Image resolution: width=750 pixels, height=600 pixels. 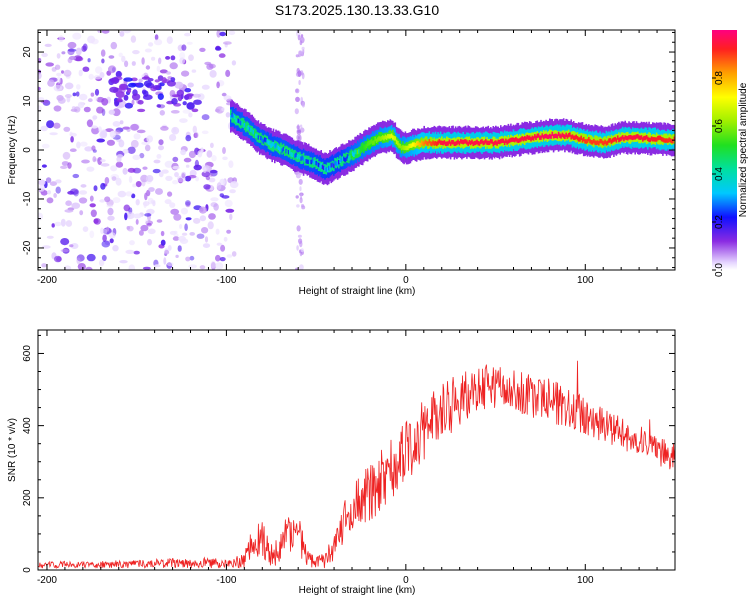 What do you see at coordinates (719, 126) in the screenshot?
I see `colorbar-tick-label: 0.6` at bounding box center [719, 126].